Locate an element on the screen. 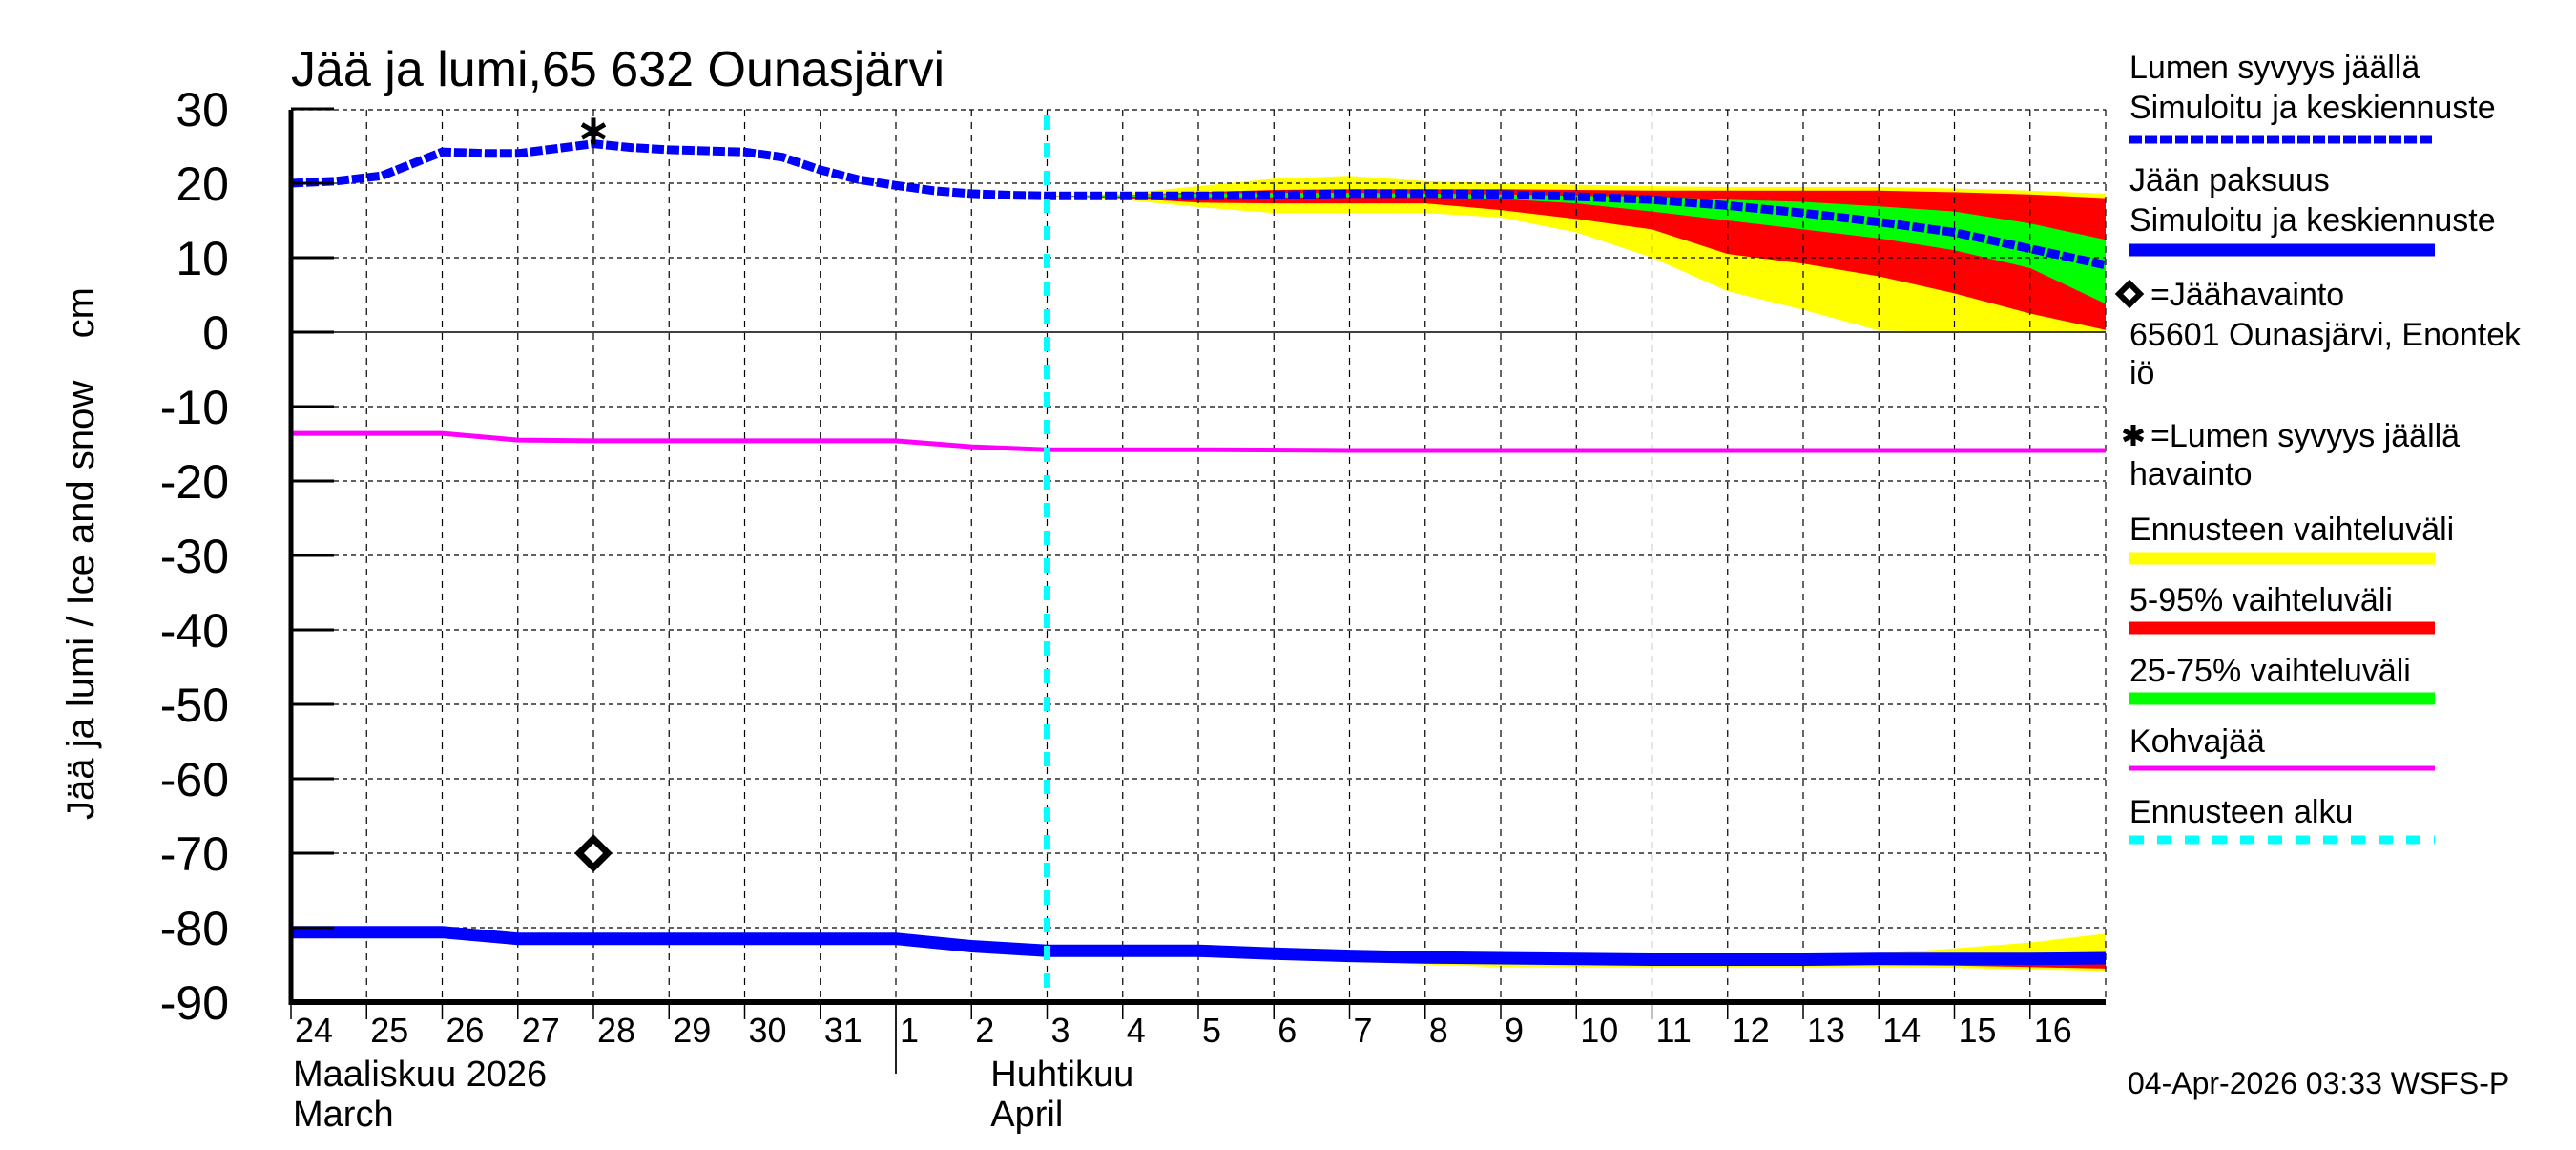 Image resolution: width=2576 pixels, height=1150 pixels. x-tick-label: 6 is located at coordinates (1287, 1030).